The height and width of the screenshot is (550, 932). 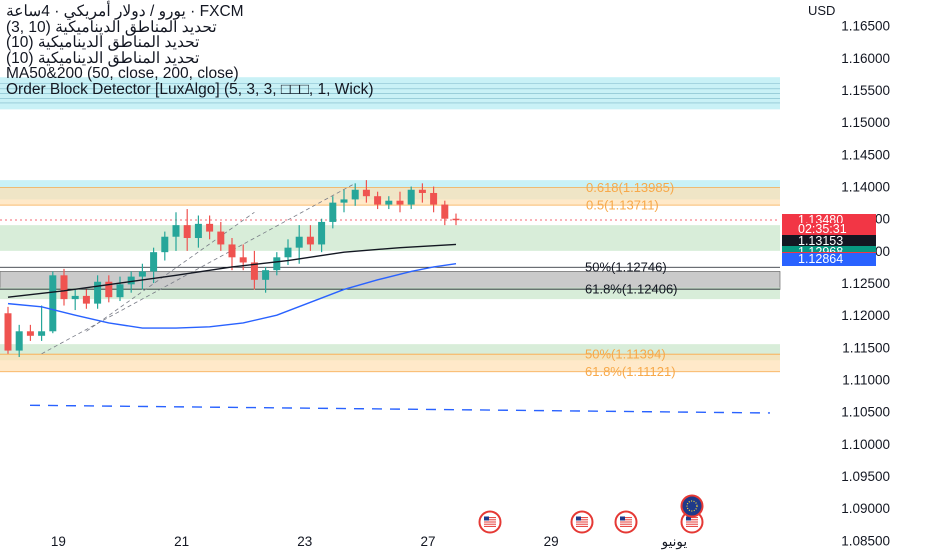 I want to click on x-tick-4: 29, so click(x=551, y=541).